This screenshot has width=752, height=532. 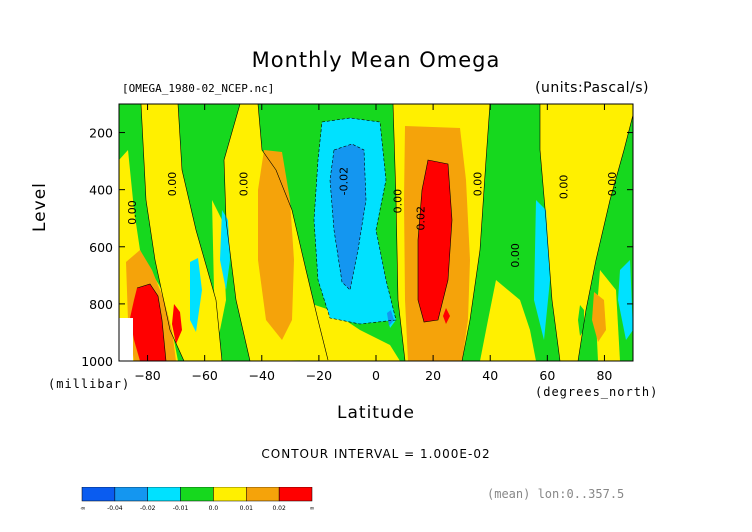 I want to click on file-label: [OMEGA_1980-02_NCEP.nc], so click(x=198, y=88).